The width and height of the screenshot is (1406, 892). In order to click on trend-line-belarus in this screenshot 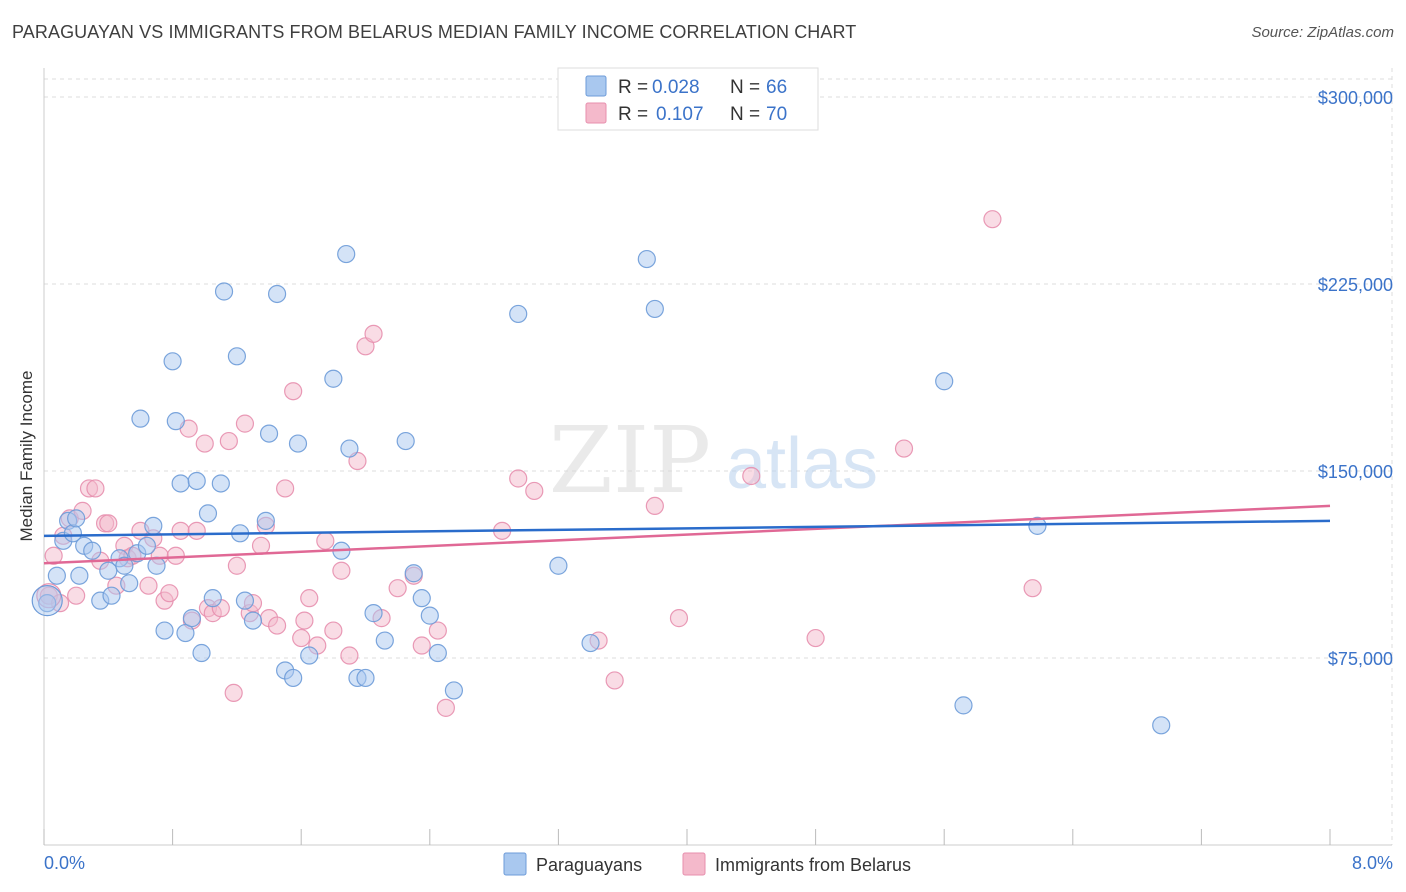, I will do `click(687, 534)`.